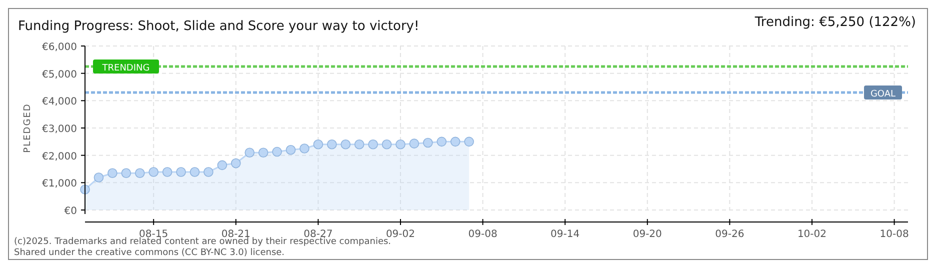 This screenshot has width=940, height=270. I want to click on text: Shared under the creative commons (CC BY-NC 3.0) license., so click(149, 253).